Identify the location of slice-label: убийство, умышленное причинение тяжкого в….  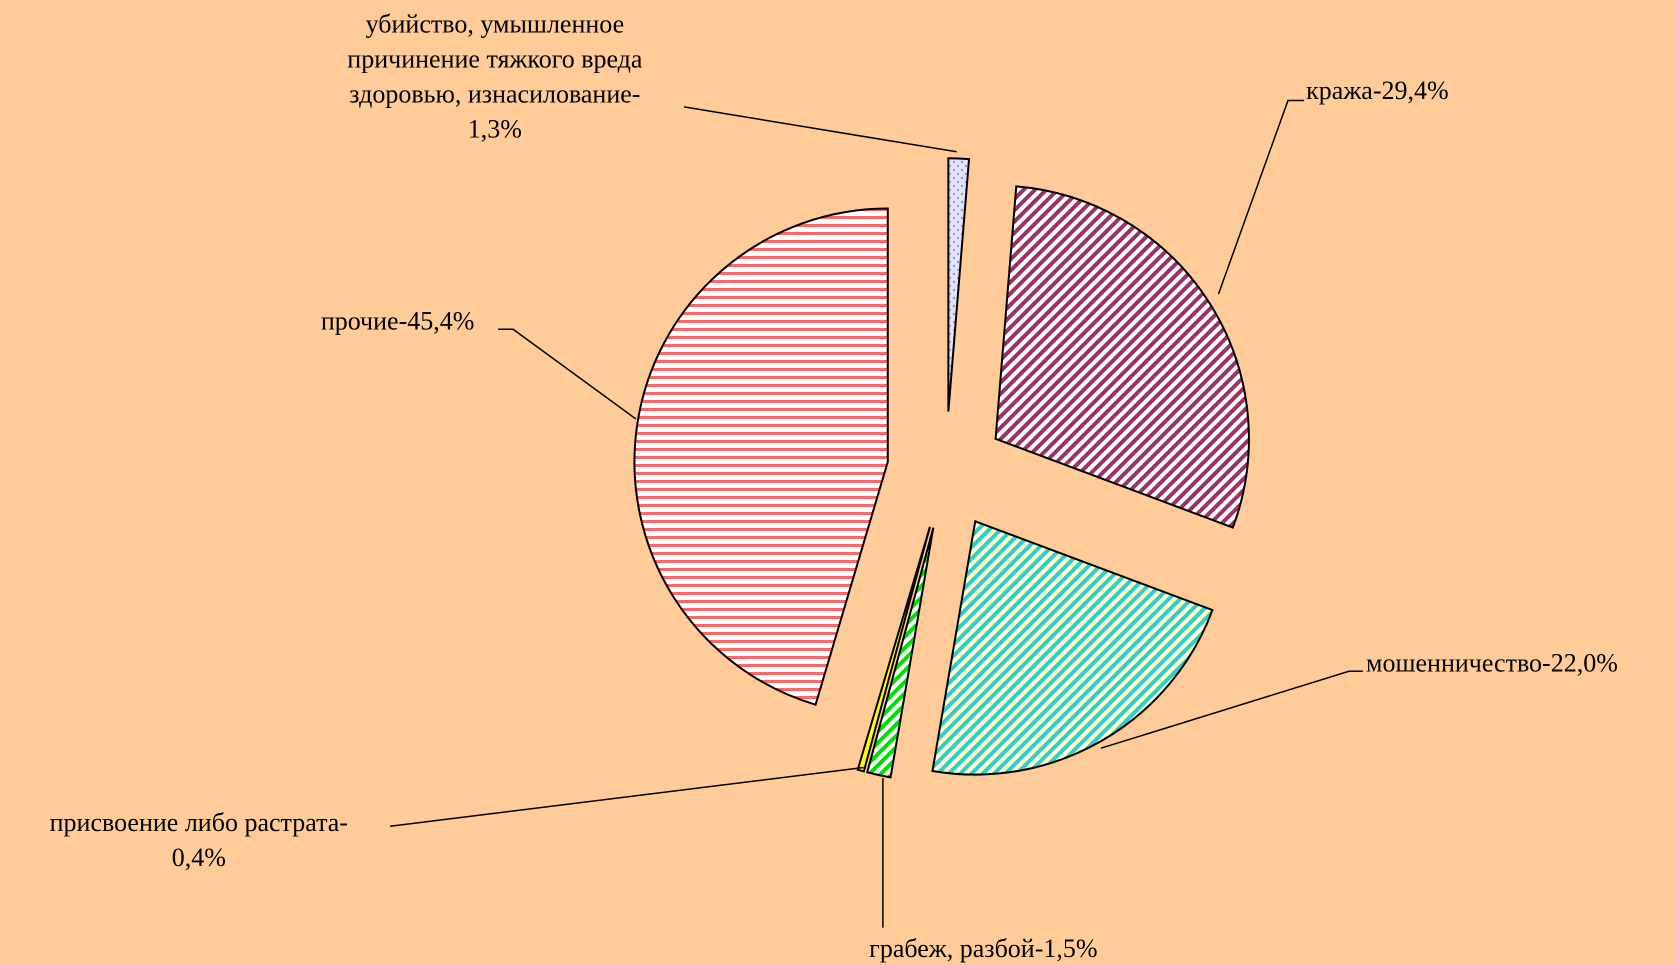
(495, 77).